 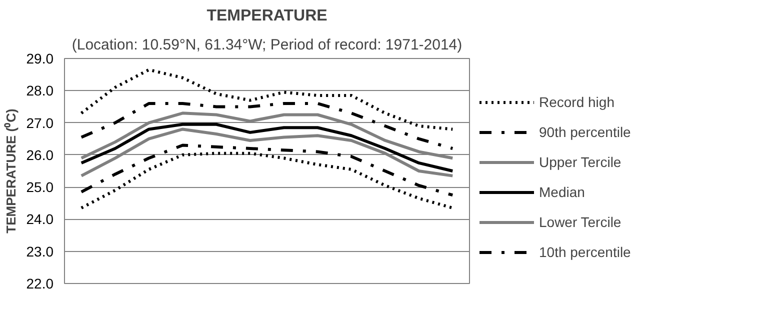 What do you see at coordinates (580, 162) in the screenshot?
I see `legend-label: Upper Tercile` at bounding box center [580, 162].